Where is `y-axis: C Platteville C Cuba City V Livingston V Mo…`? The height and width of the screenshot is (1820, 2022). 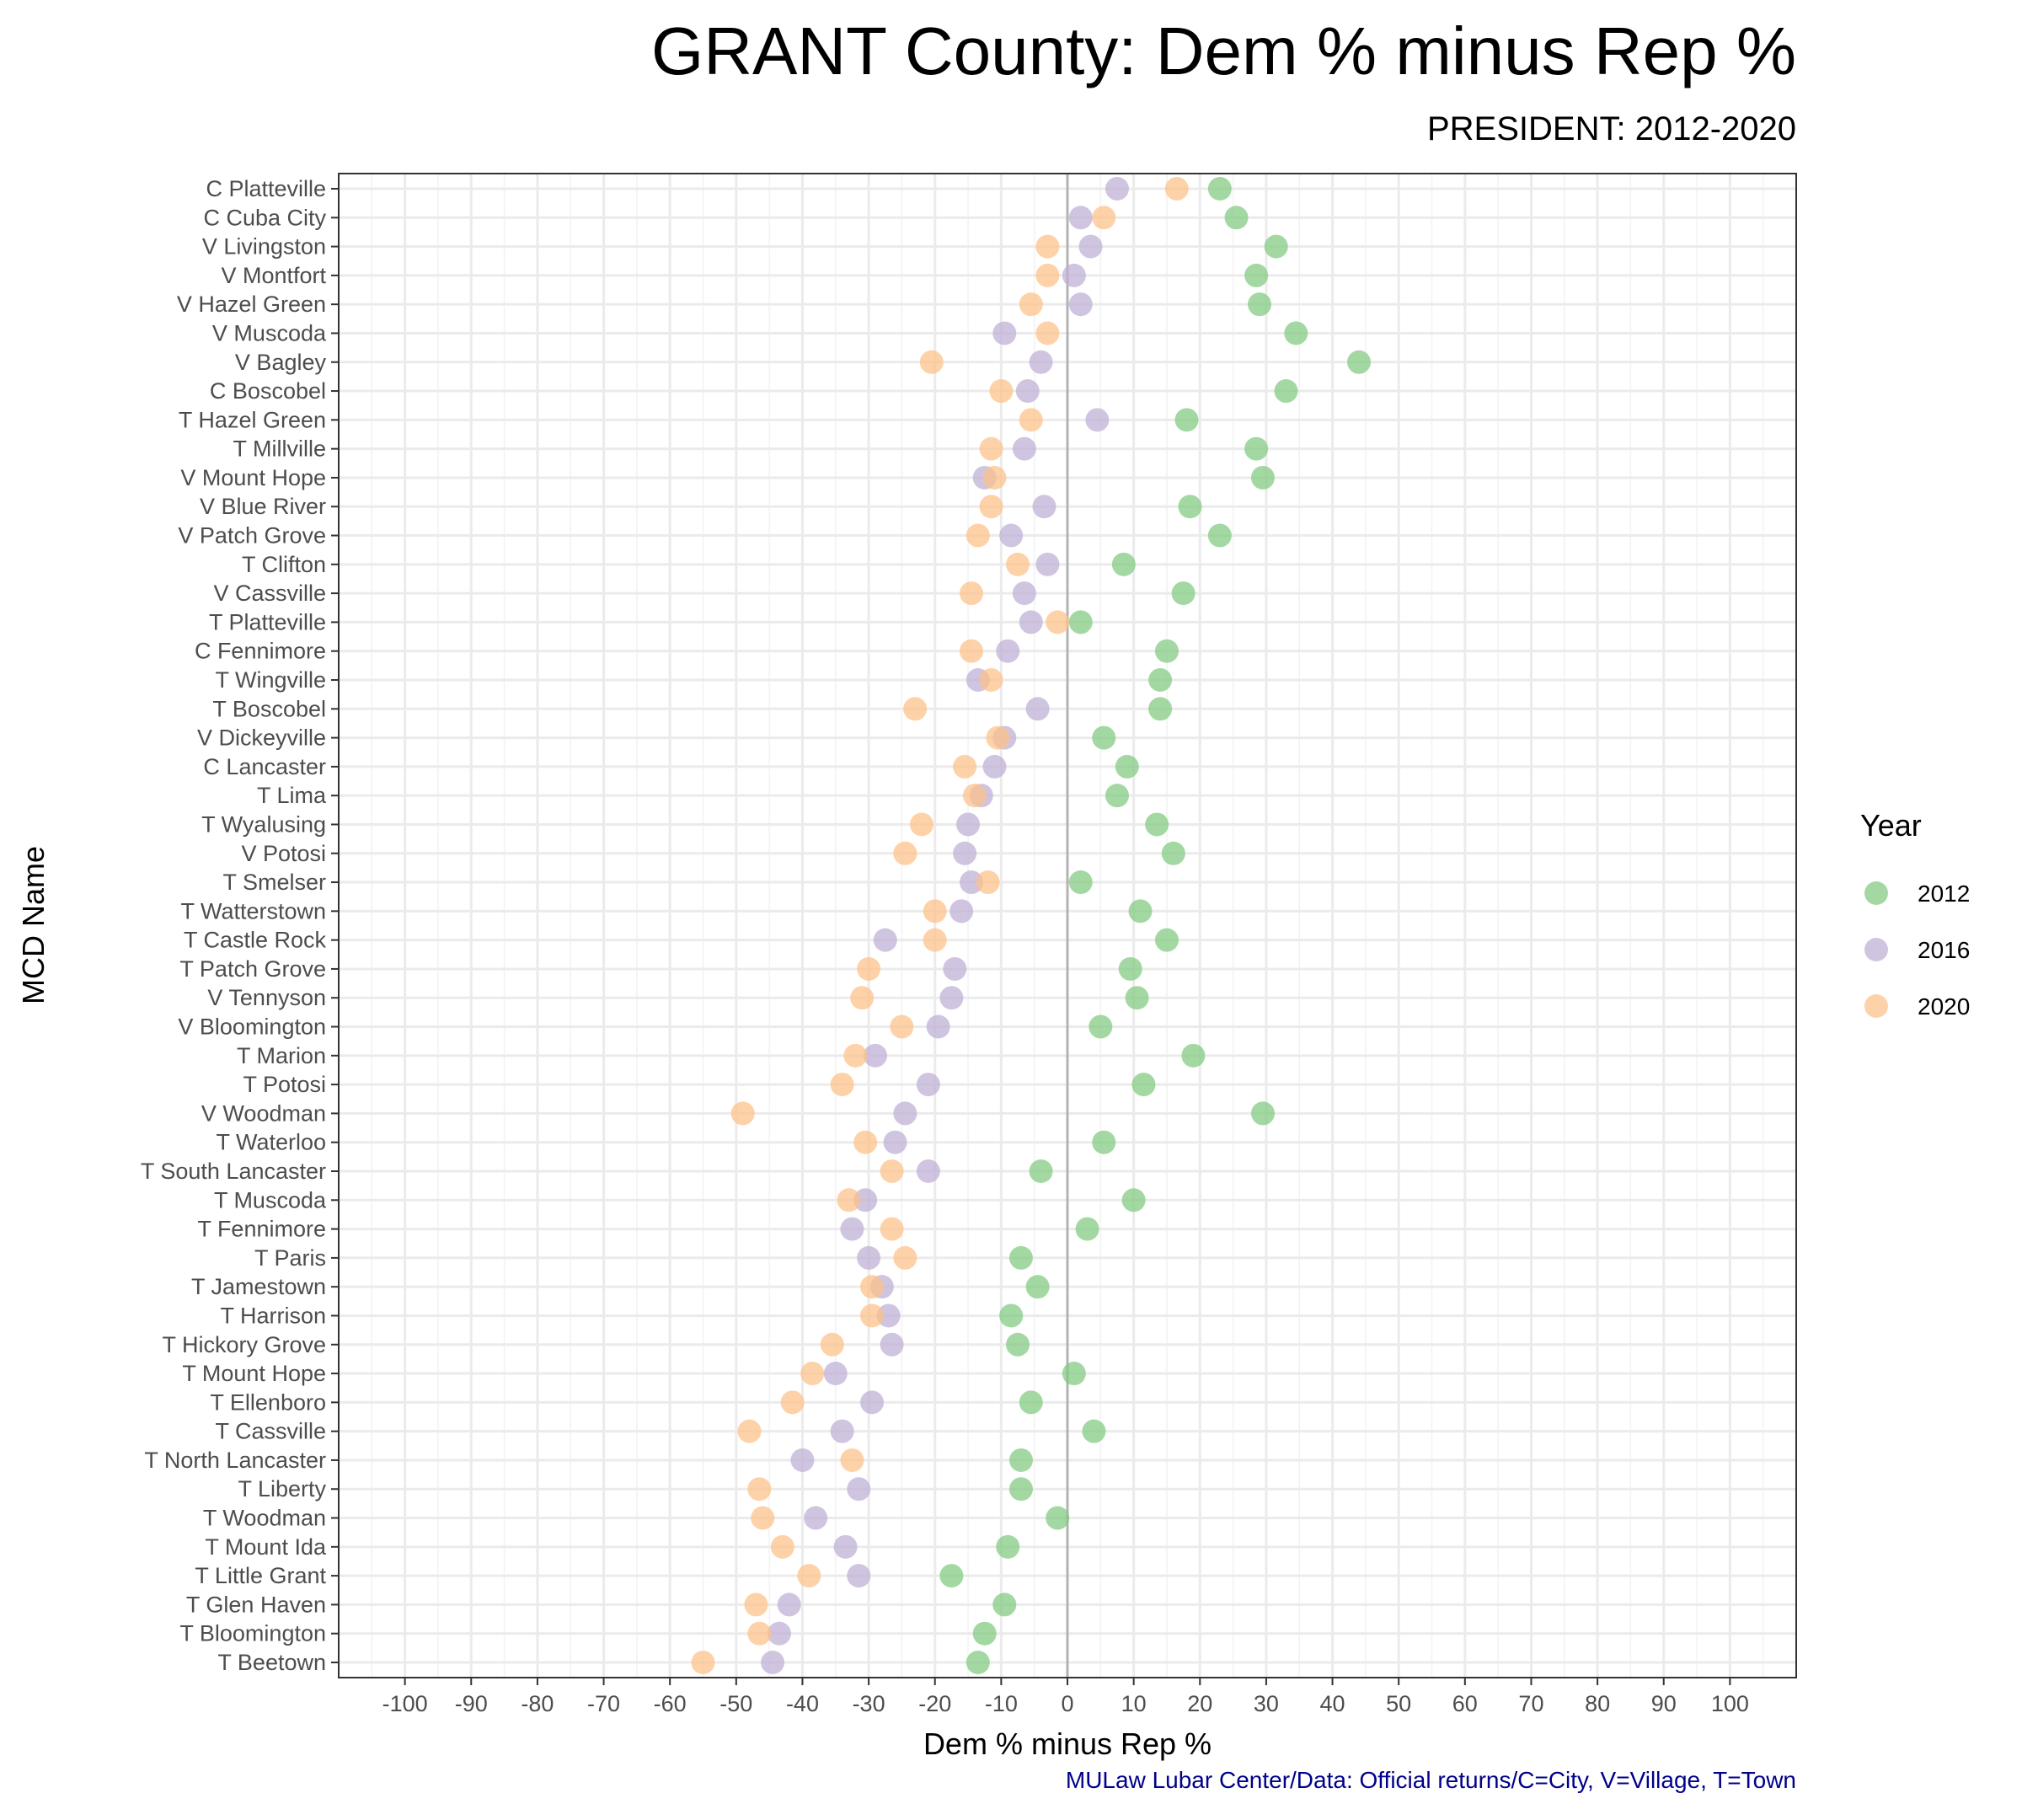 y-axis: C Platteville C Cuba City V Livingston V Mo… is located at coordinates (240, 925).